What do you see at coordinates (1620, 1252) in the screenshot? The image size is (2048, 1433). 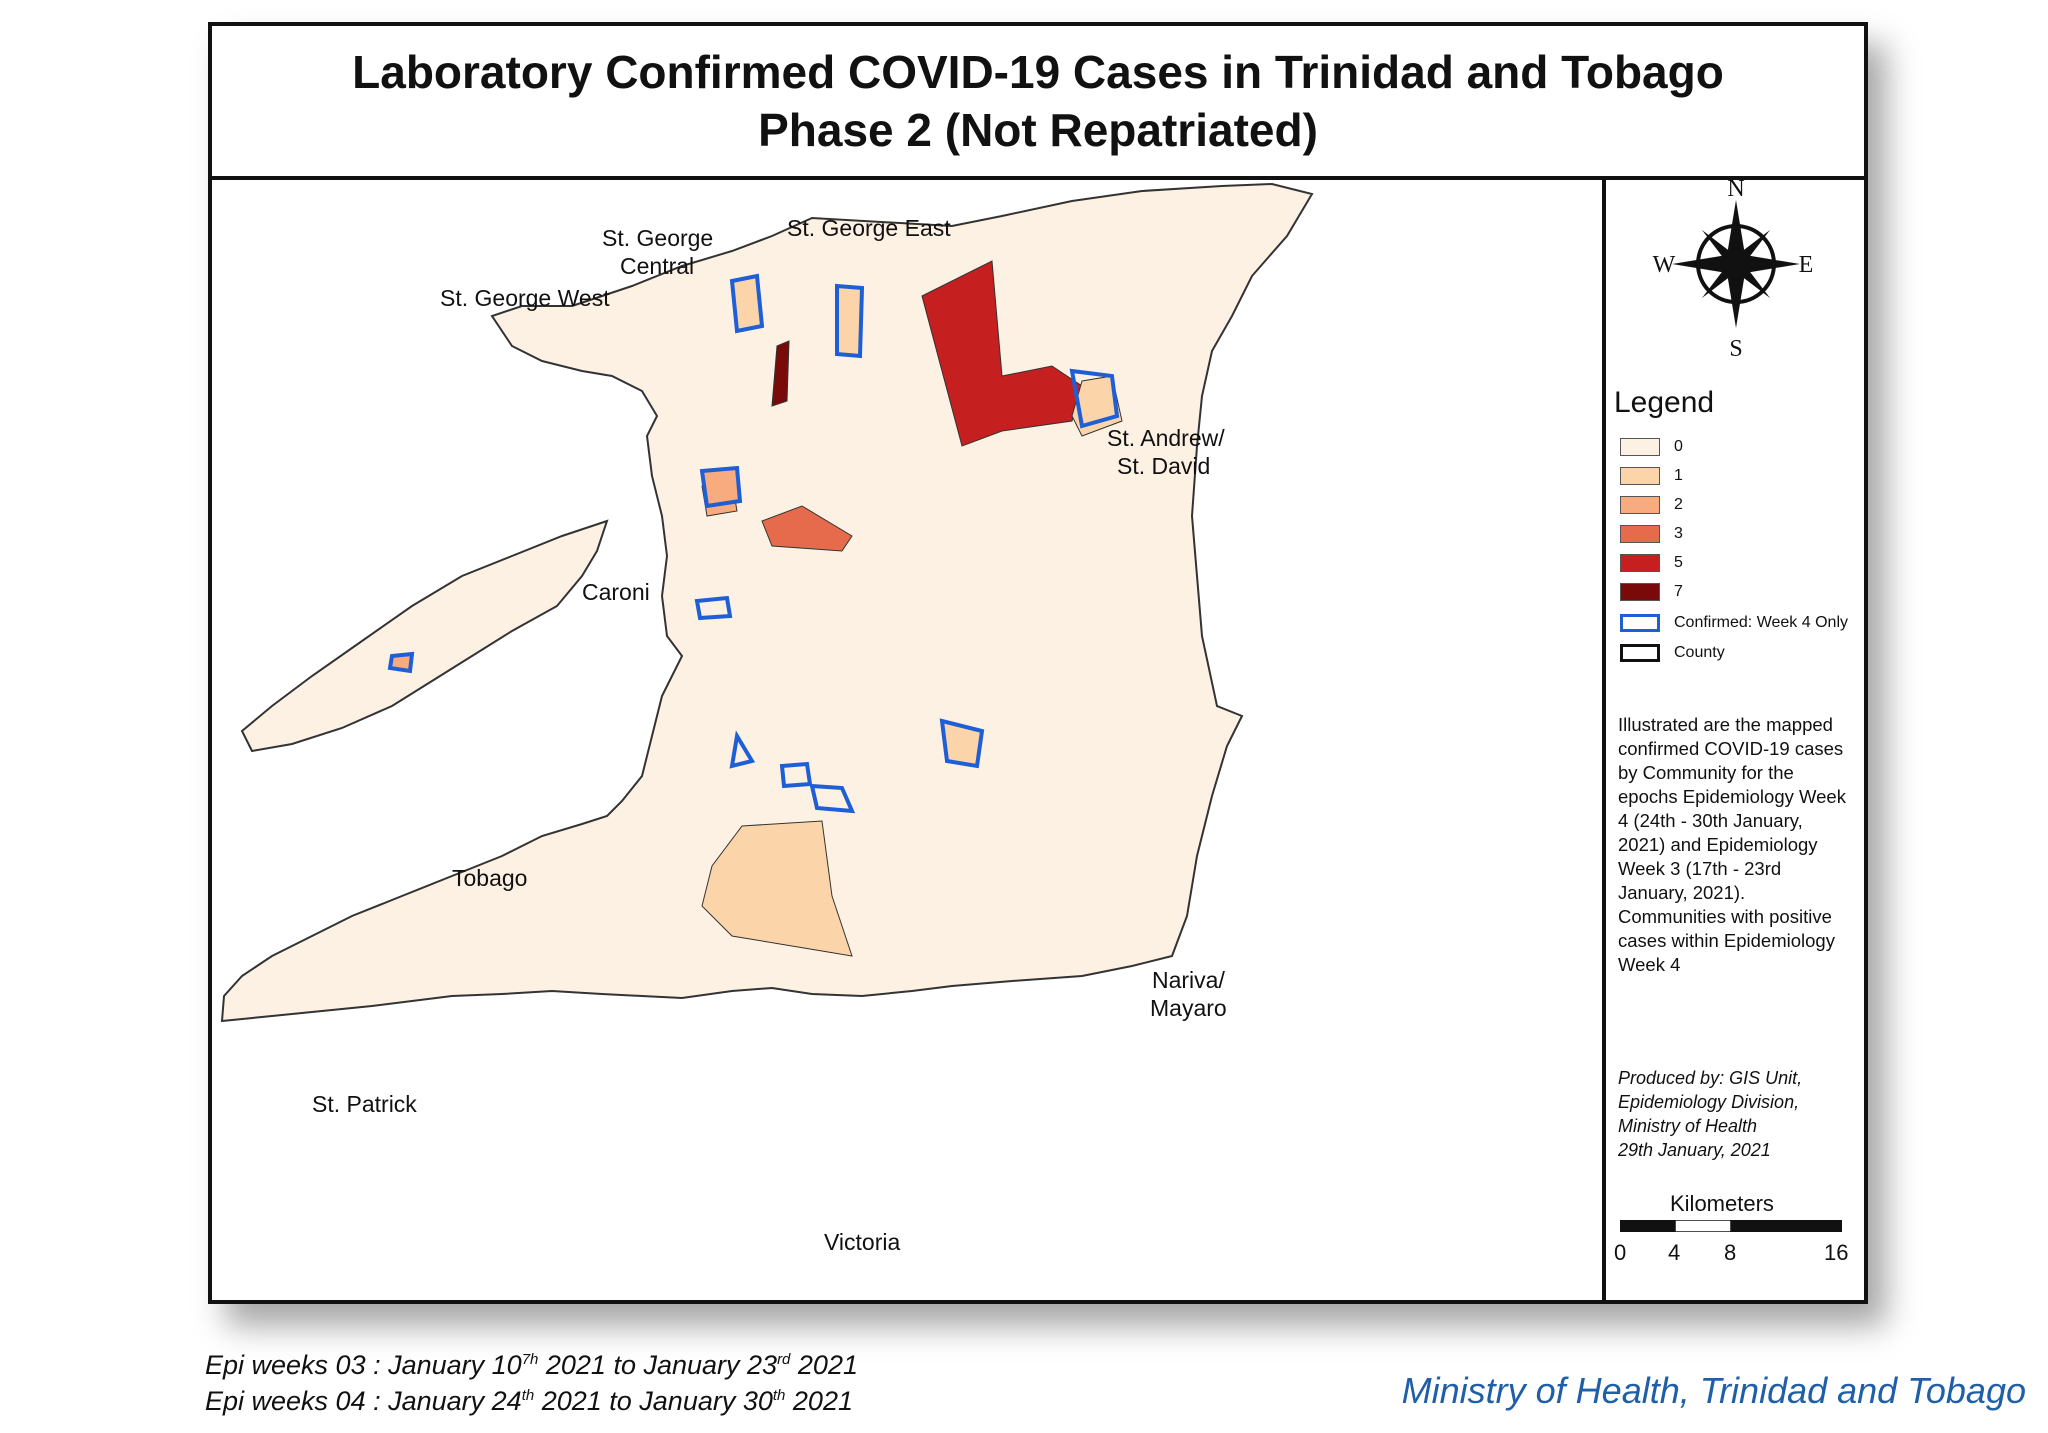 I see `scale-tick-0: 0` at bounding box center [1620, 1252].